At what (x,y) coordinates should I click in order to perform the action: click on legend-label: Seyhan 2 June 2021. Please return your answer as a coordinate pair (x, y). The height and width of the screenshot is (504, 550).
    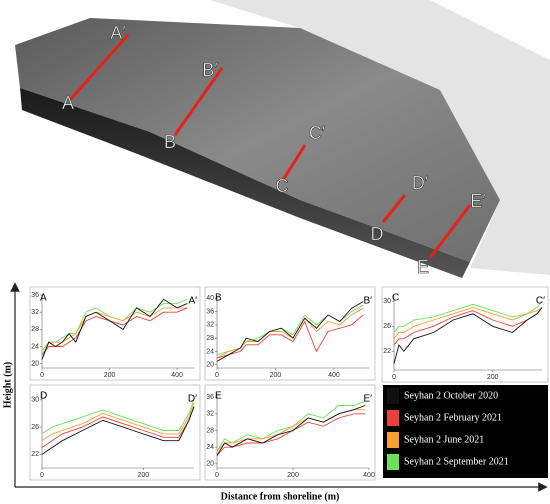
    Looking at the image, I should click on (444, 439).